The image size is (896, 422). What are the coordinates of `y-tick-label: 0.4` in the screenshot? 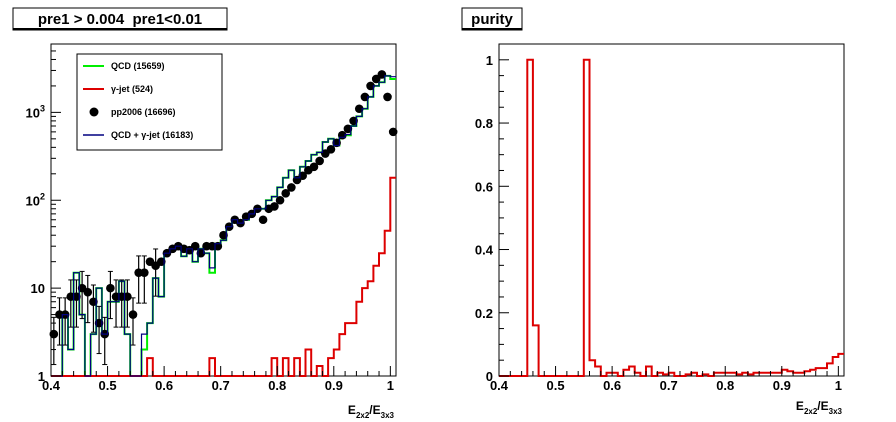 It's located at (484, 250).